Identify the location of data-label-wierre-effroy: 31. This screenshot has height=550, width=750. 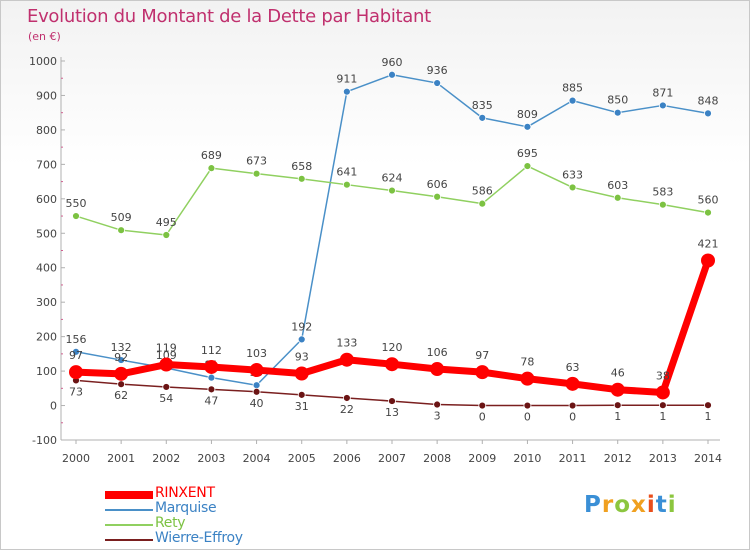
(302, 406).